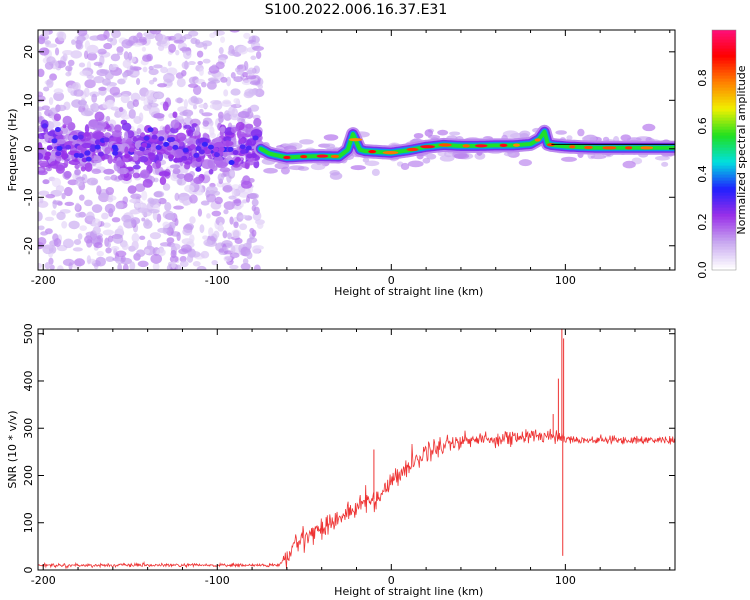  Describe the element at coordinates (217, 580) in the screenshot. I see `bottom-xtick-label: -100` at that location.